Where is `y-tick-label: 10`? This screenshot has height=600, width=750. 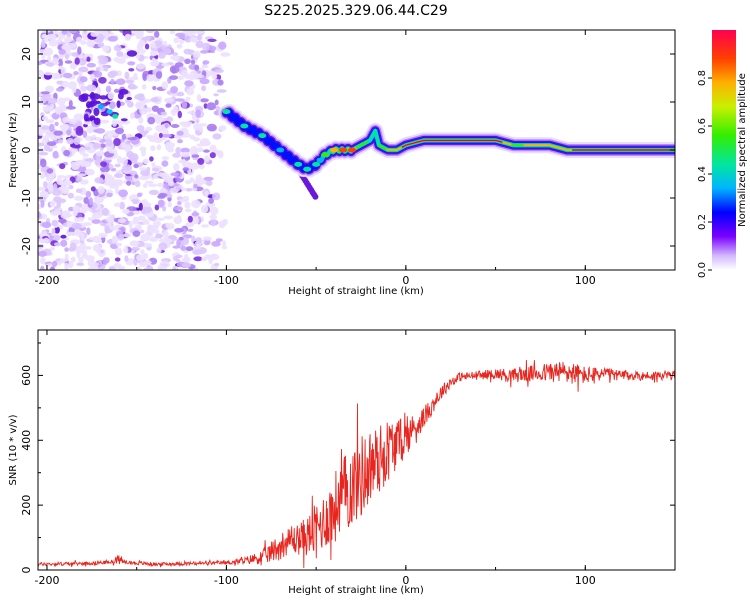
y-tick-label: 10 is located at coordinates (26, 102).